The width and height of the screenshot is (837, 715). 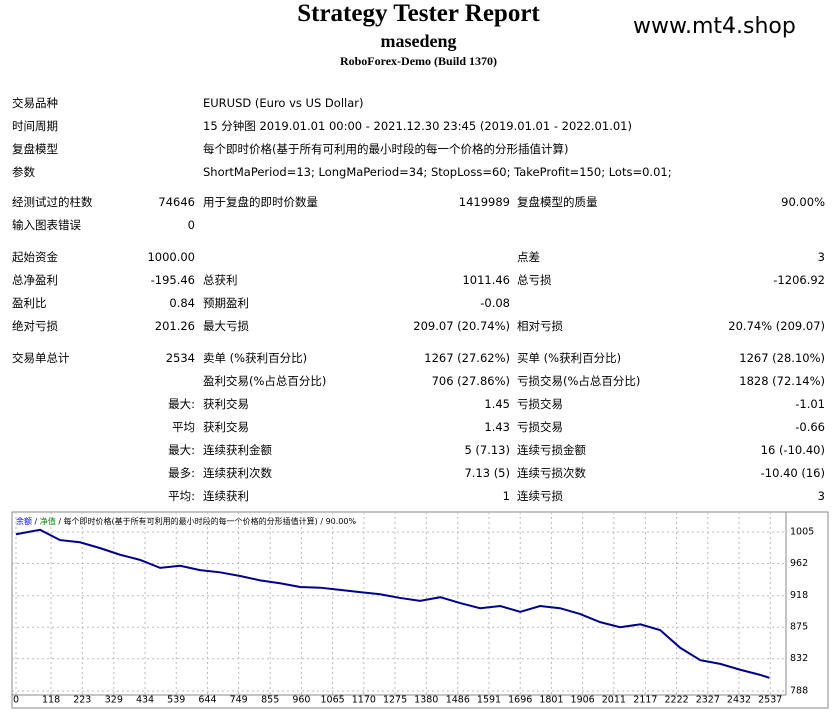 I want to click on x-tick-label: 1380, so click(x=426, y=700).